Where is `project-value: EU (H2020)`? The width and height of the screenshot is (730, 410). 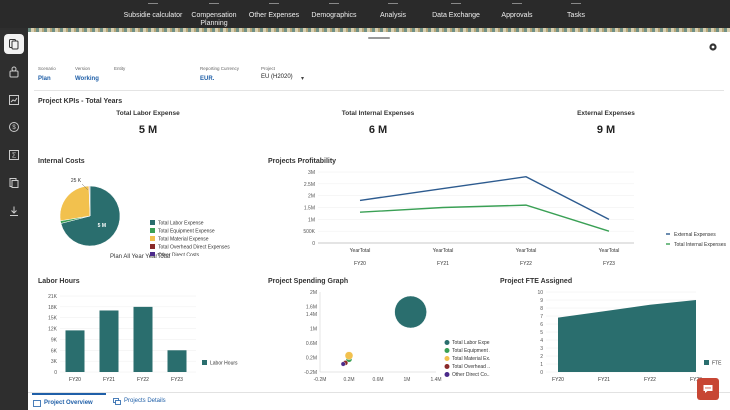
project-value: EU (H2020) is located at coordinates (277, 77).